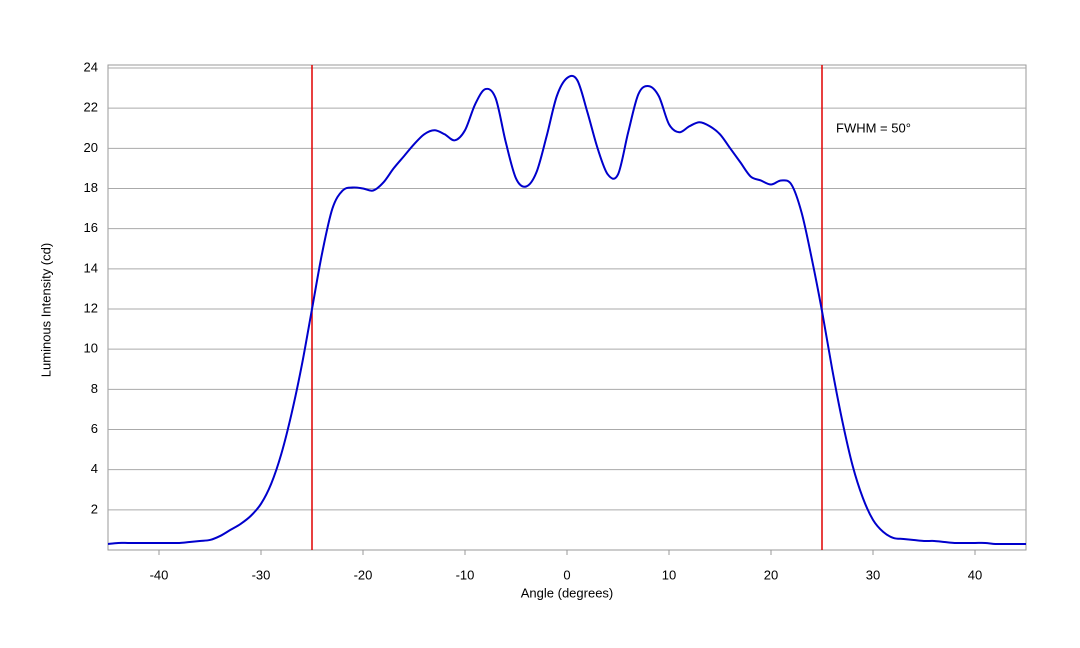  I want to click on x-axis-label: Angle (degrees), so click(567, 592).